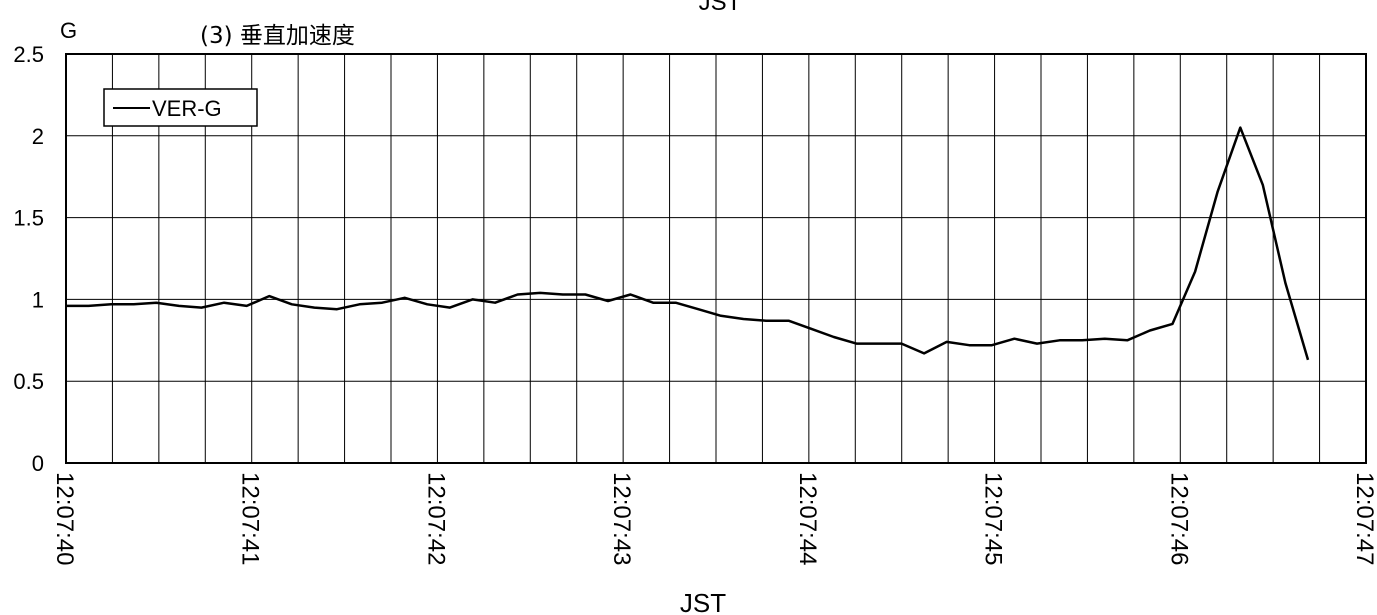 The image size is (1377, 615). Describe the element at coordinates (720, 8) in the screenshot. I see `top-axis-label: JST` at that location.